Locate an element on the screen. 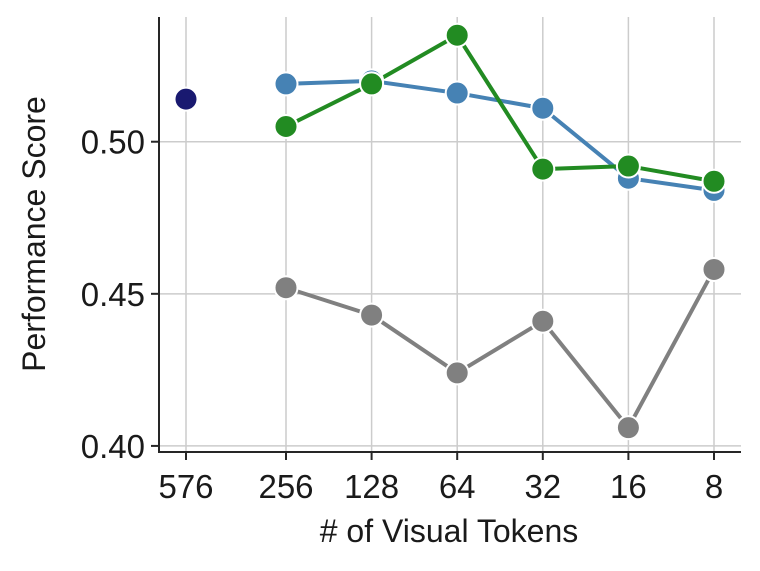  x-tick-label: 16 is located at coordinates (628, 486).